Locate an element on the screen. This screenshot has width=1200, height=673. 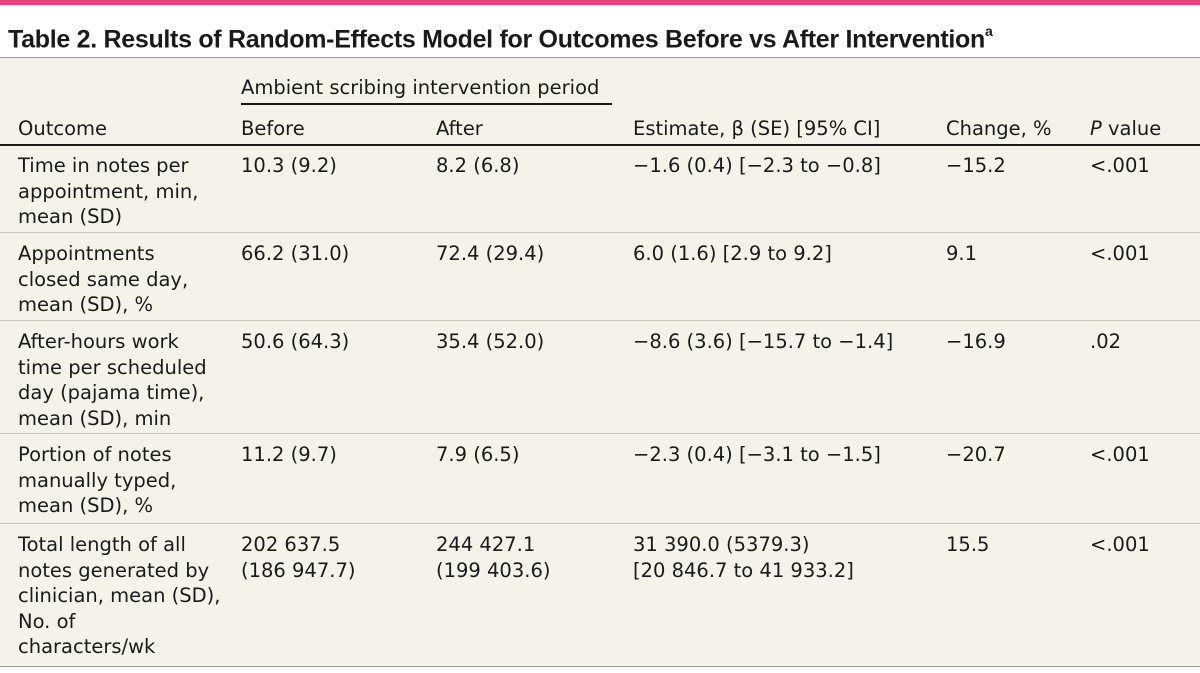
col-header-p-value: P value is located at coordinates (1125, 129).